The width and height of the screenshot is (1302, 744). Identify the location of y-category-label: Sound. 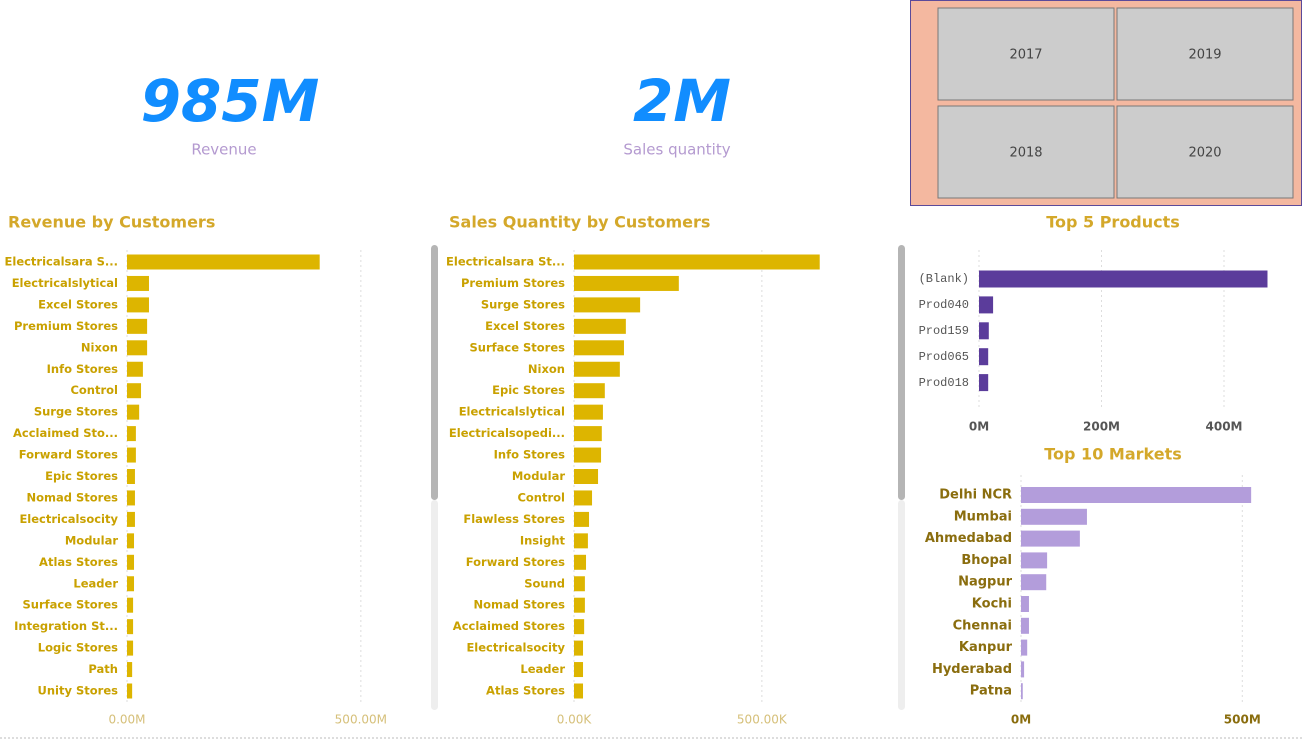
(544, 583).